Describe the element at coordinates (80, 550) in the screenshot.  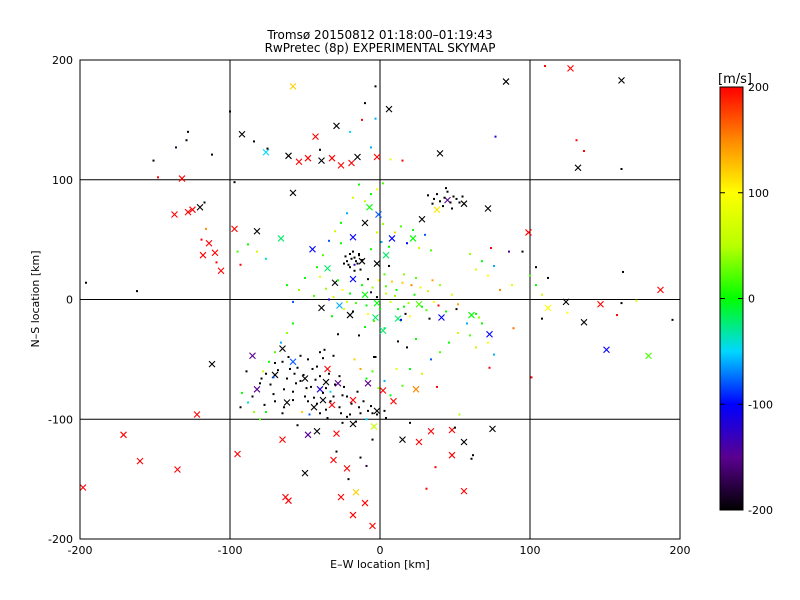
I see `x-tick-label: -200` at that location.